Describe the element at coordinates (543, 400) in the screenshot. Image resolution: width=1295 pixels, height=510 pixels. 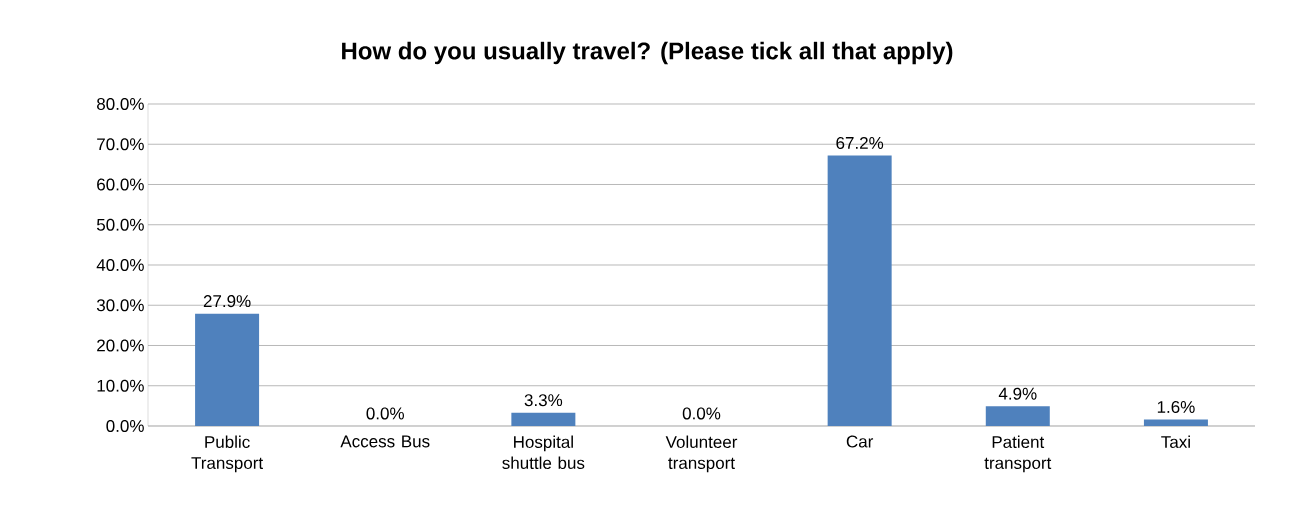
I see `data-label: 3.3%` at that location.